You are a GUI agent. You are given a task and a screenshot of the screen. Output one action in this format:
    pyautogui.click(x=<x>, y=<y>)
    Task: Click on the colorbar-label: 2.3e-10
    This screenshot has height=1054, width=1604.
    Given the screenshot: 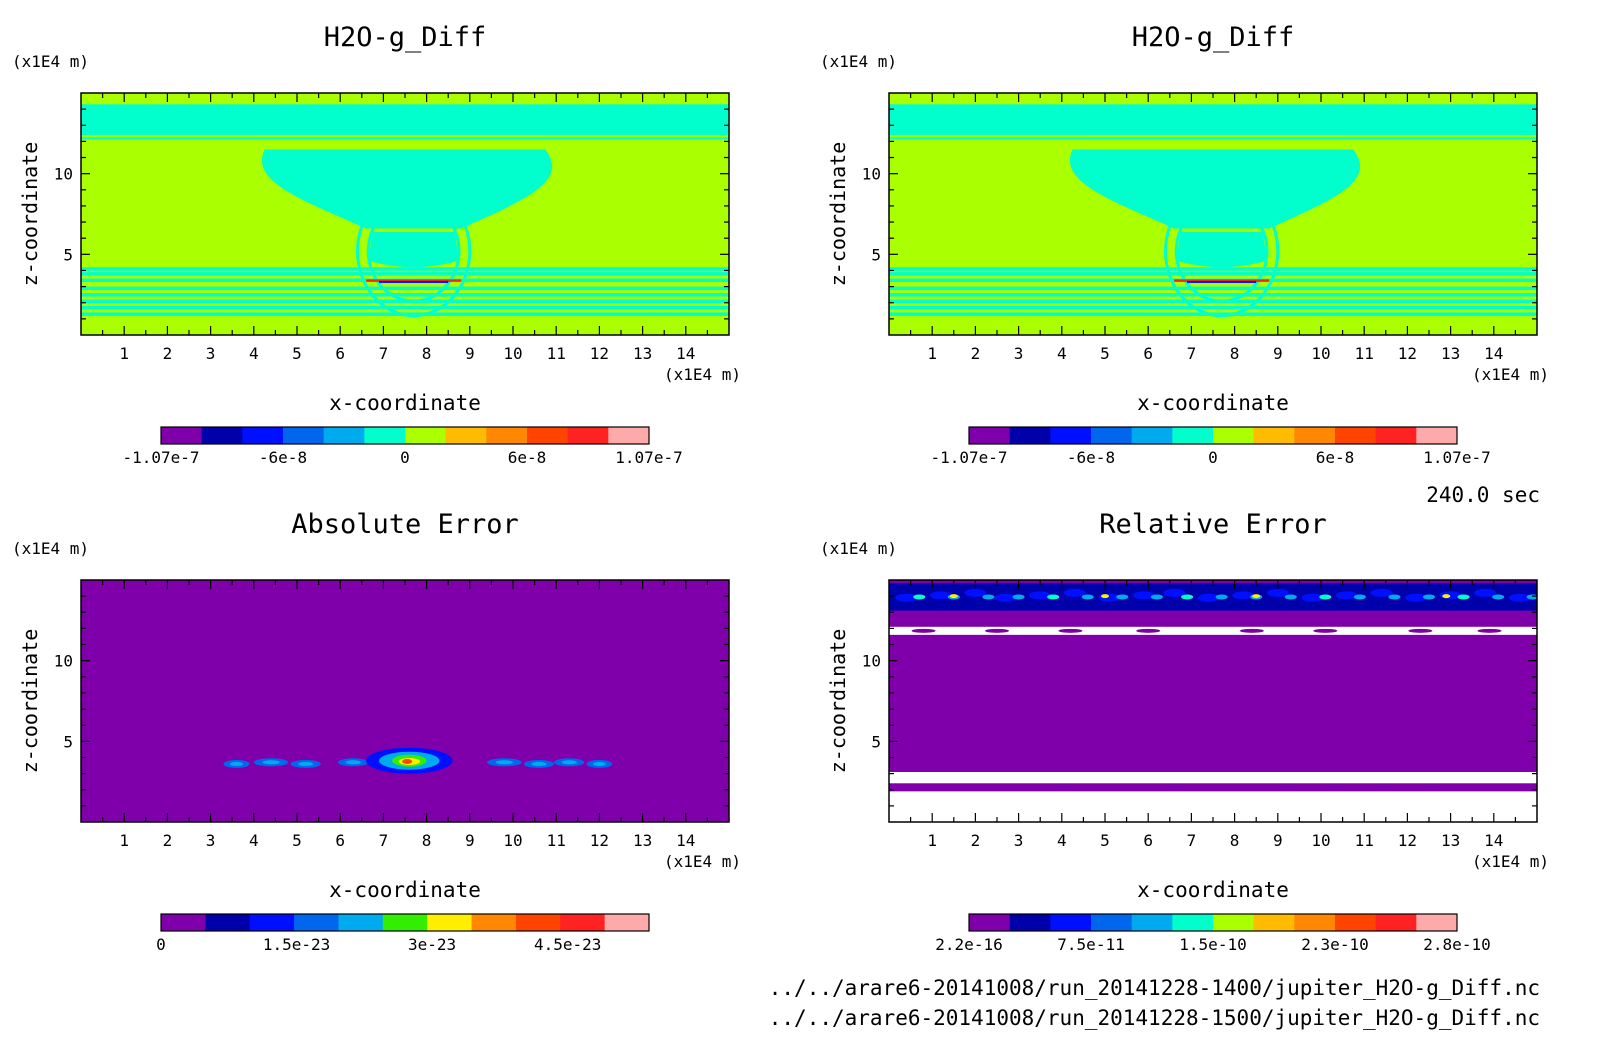 What is the action you would take?
    pyautogui.click(x=1334, y=944)
    